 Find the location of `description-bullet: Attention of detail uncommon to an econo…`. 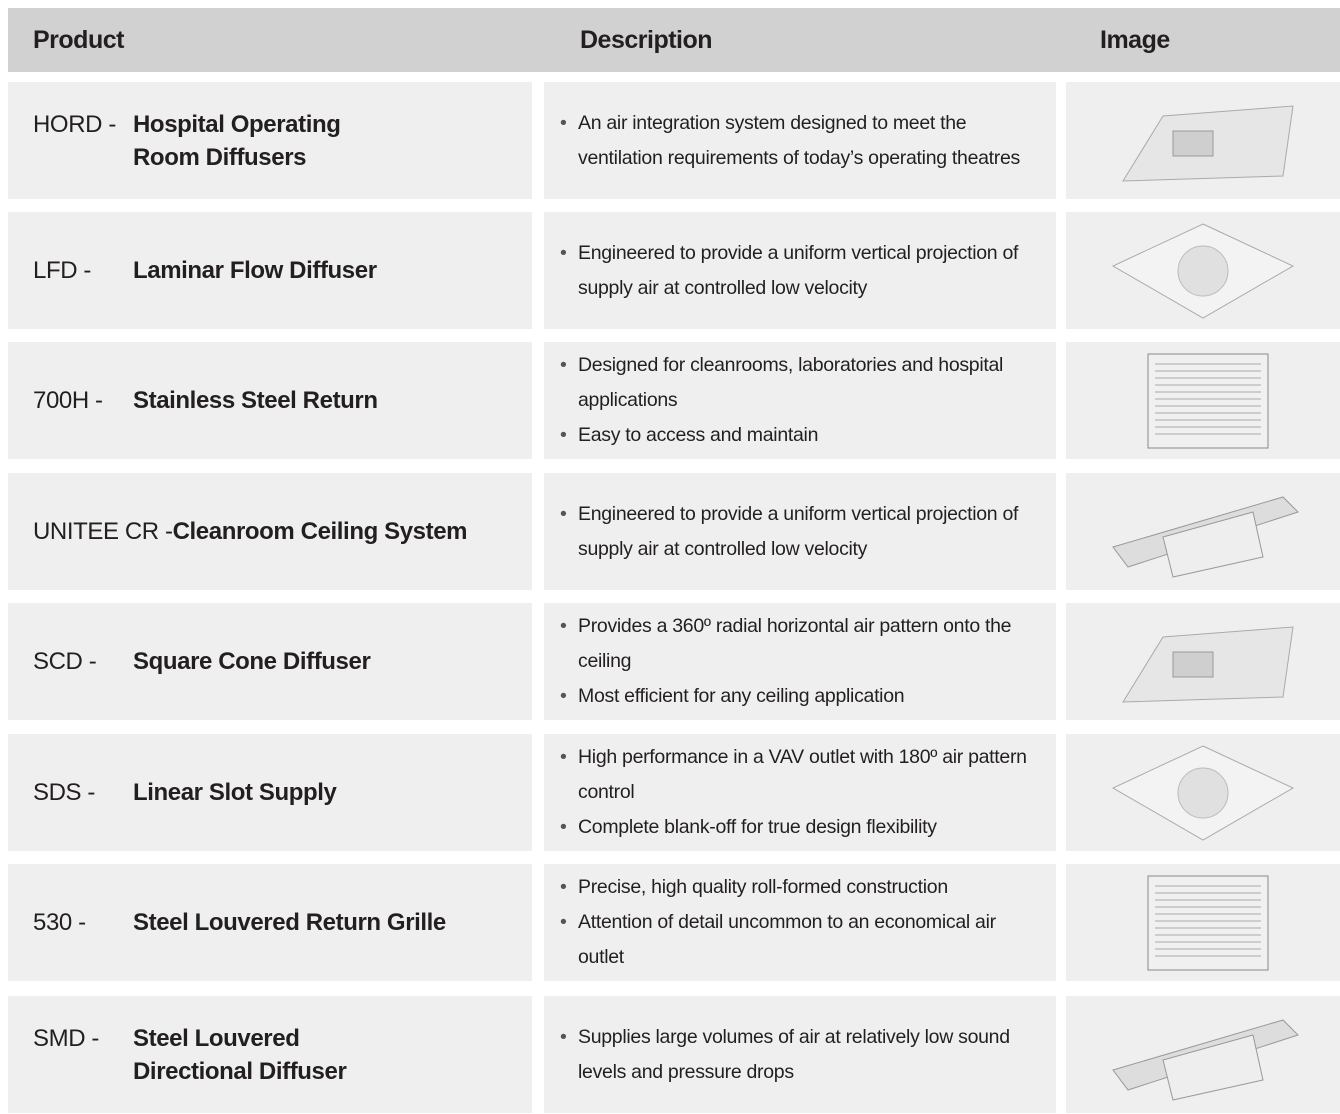

description-bullet: Attention of detail uncommon to an econo… is located at coordinates (796, 940).